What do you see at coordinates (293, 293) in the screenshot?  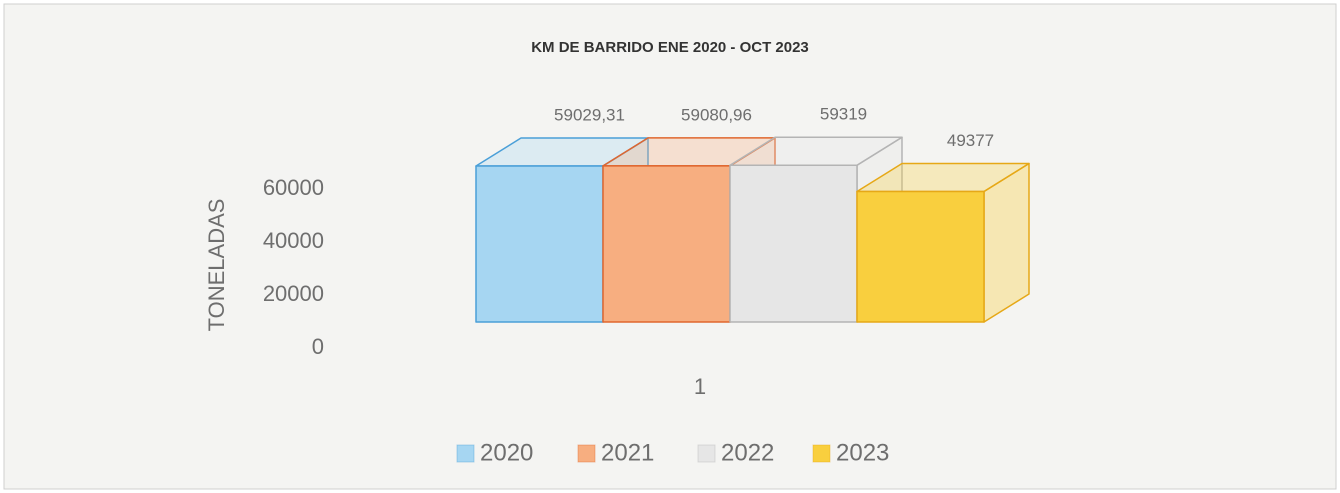 I see `y-tick-label: 20000` at bounding box center [293, 293].